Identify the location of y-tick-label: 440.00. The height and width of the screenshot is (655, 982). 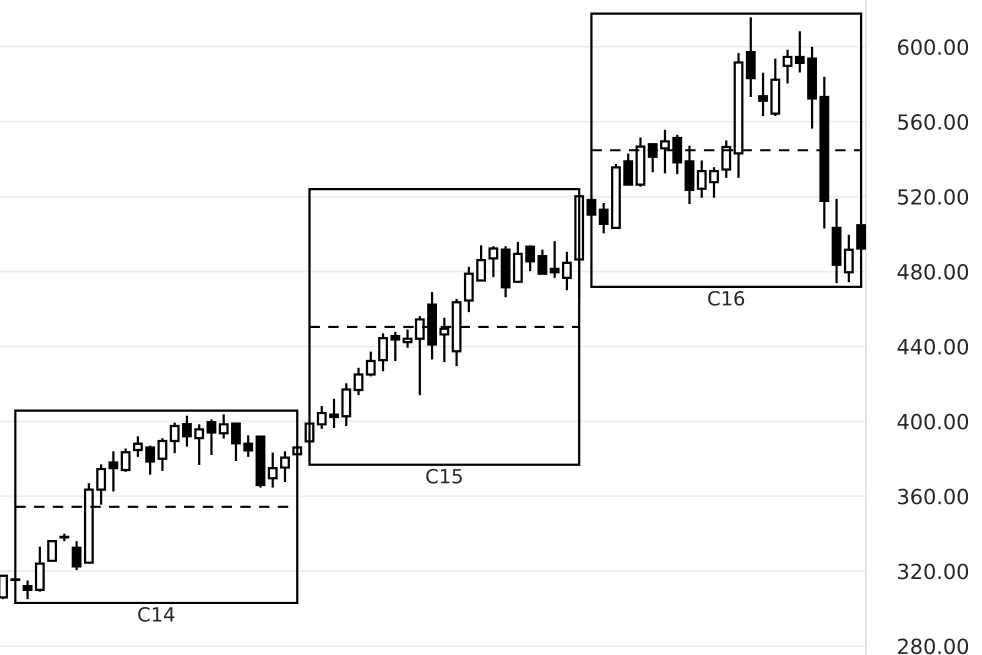
(933, 346).